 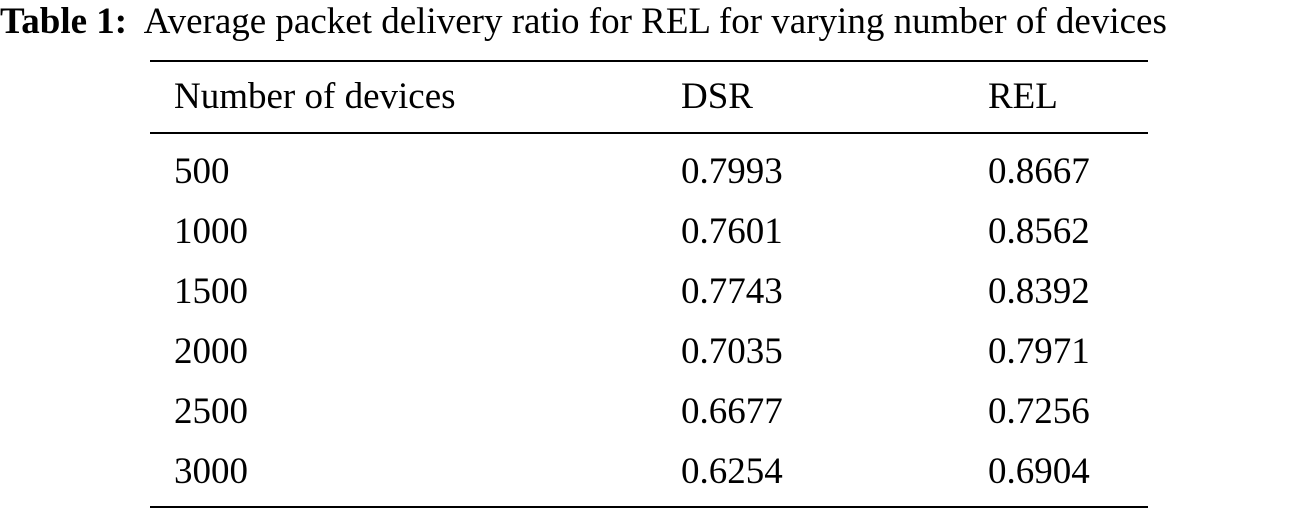 I want to click on cell-dsr: 0.7993, so click(x=732, y=171).